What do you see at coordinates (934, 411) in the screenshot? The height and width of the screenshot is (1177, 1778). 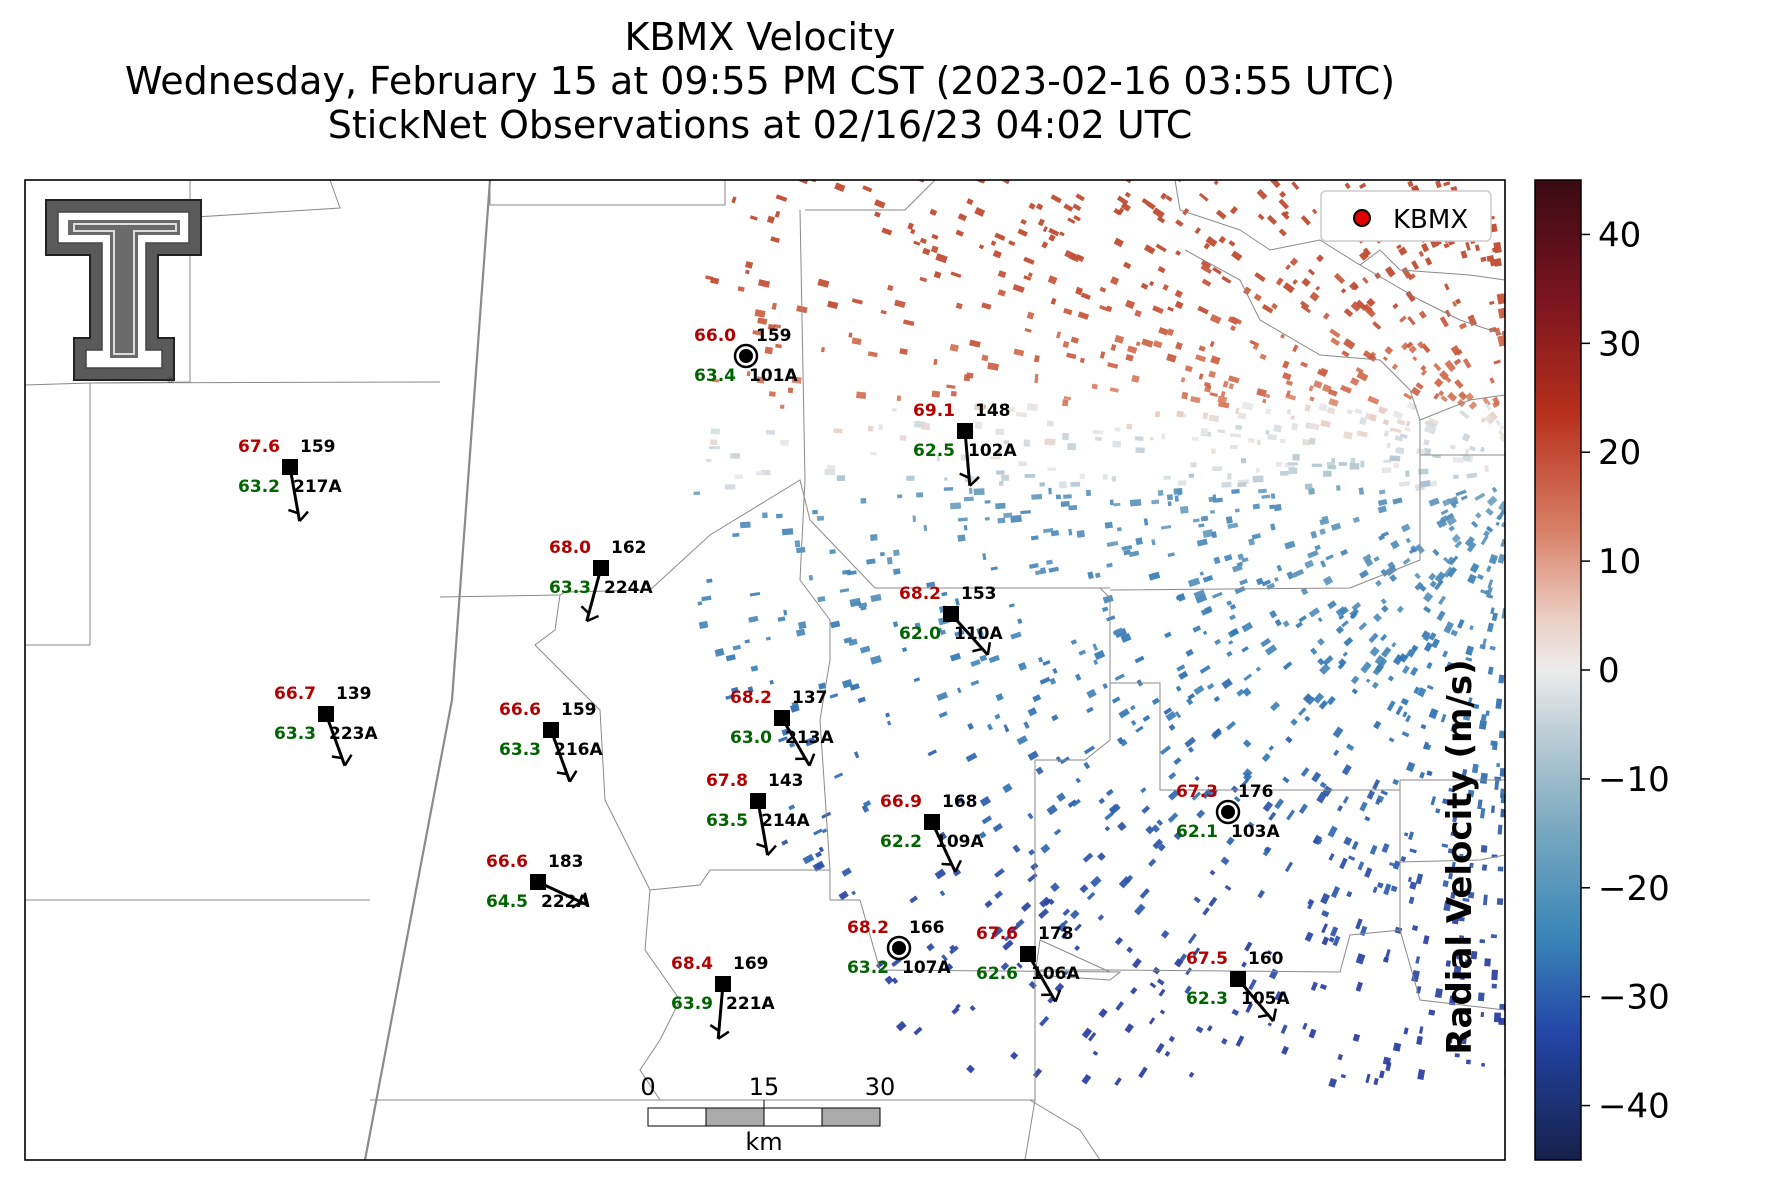 I see `station-temperature: 69.1` at bounding box center [934, 411].